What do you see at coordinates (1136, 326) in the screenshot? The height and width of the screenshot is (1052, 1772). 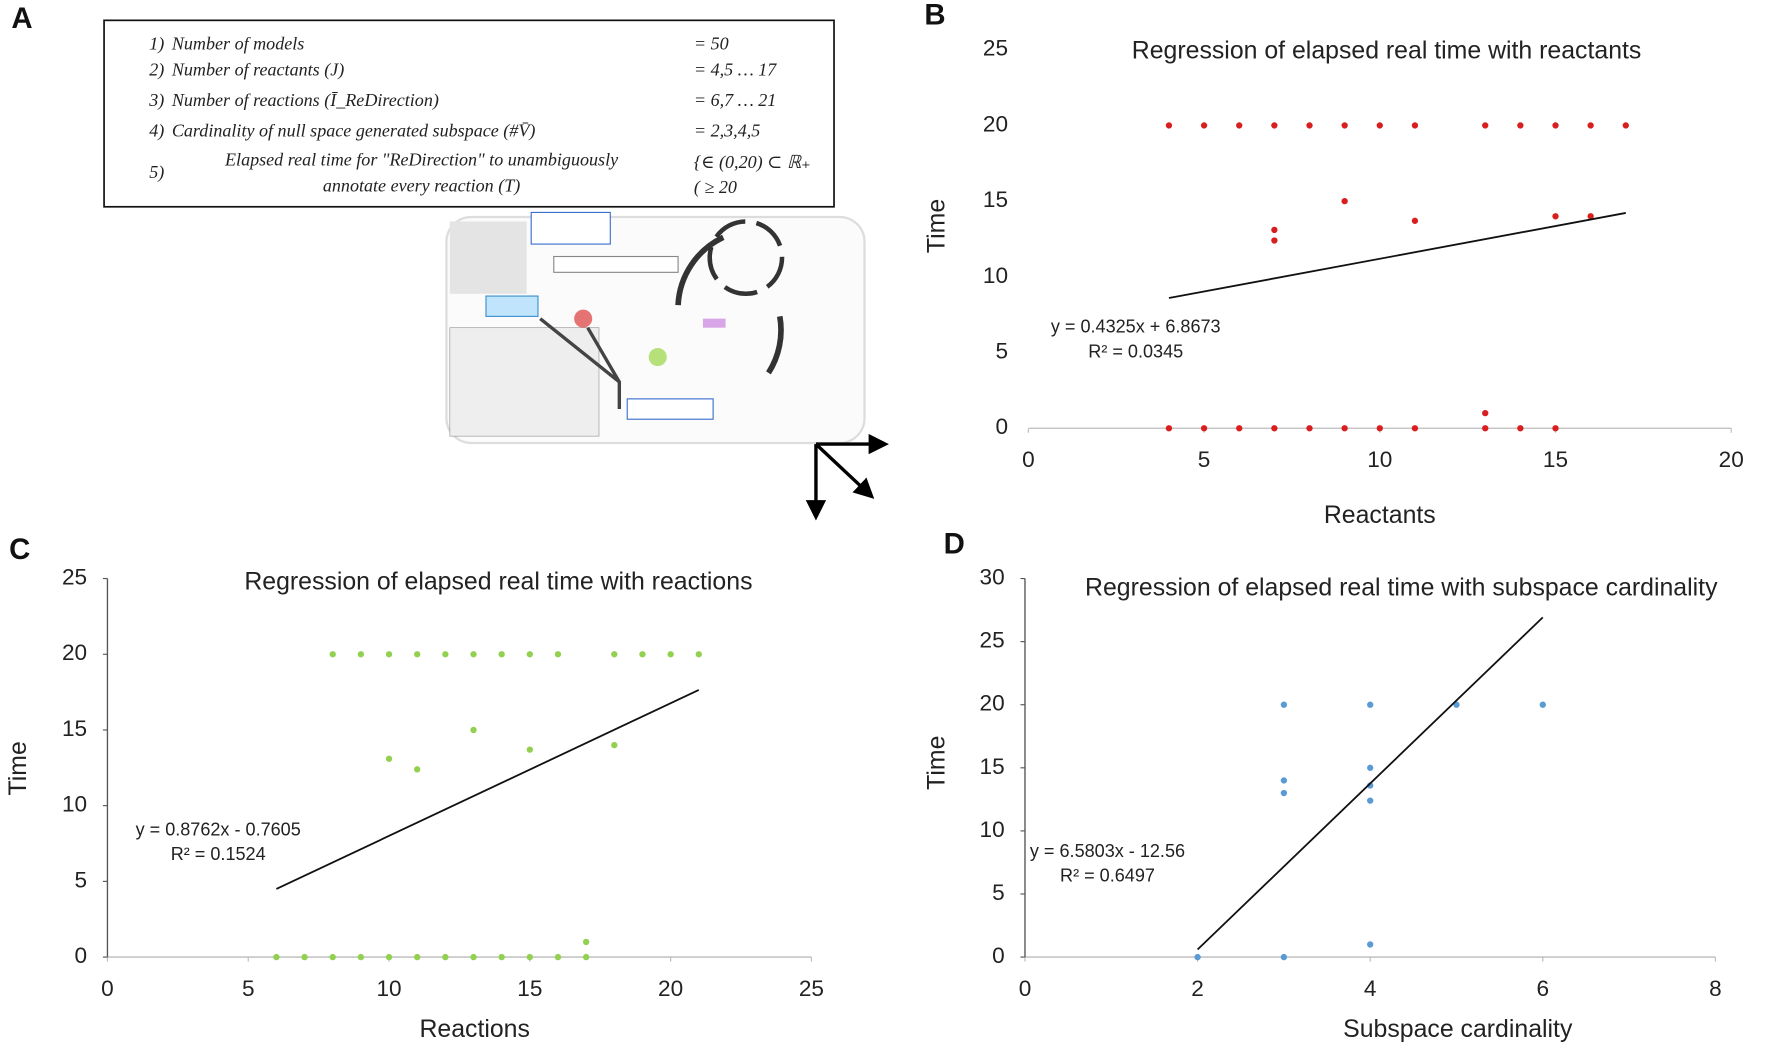 I see `regression-equation: y = 0.4325x + 6.8673` at bounding box center [1136, 326].